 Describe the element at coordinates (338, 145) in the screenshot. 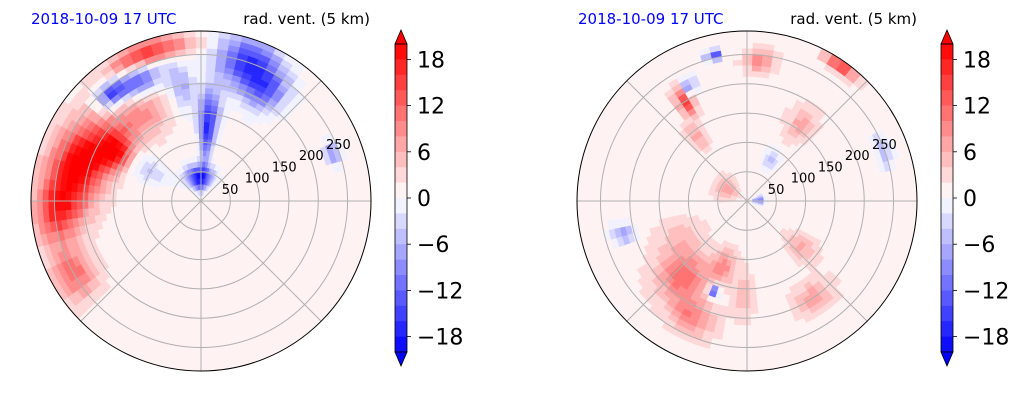

I see `radial-tick-label: 250` at that location.